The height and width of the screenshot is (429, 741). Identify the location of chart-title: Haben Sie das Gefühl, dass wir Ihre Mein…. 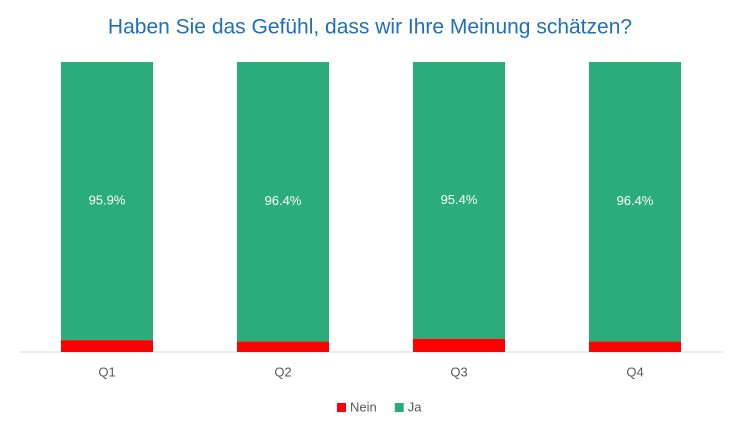
(370, 27).